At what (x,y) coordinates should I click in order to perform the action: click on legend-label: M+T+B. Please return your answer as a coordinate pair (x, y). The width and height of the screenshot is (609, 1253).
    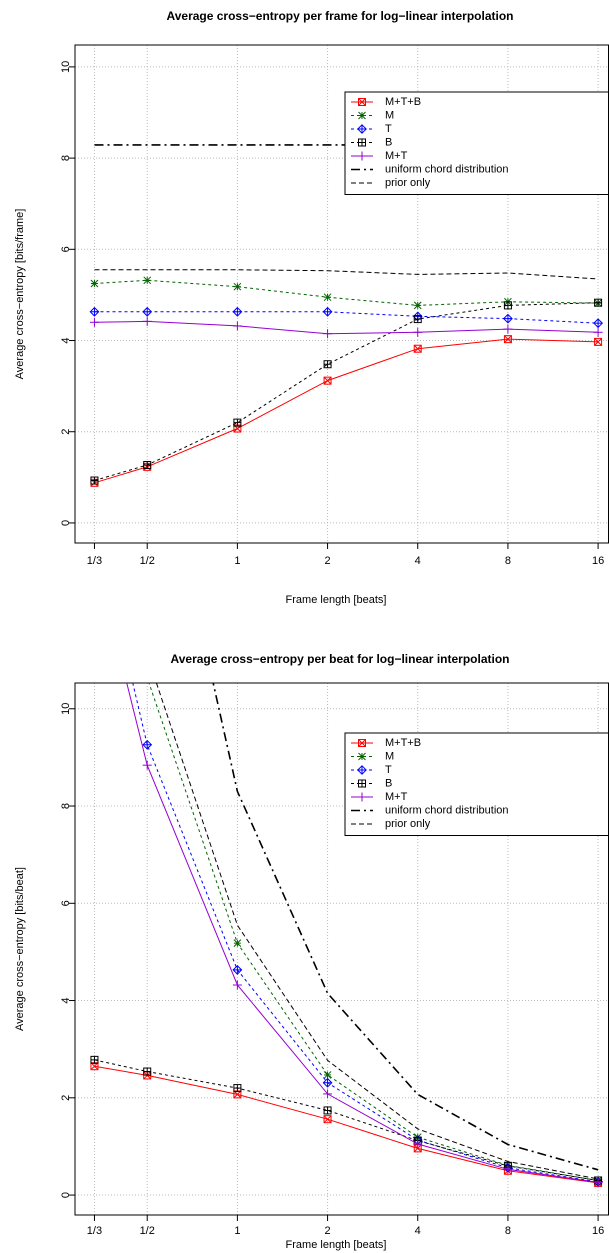
    Looking at the image, I should click on (403, 102).